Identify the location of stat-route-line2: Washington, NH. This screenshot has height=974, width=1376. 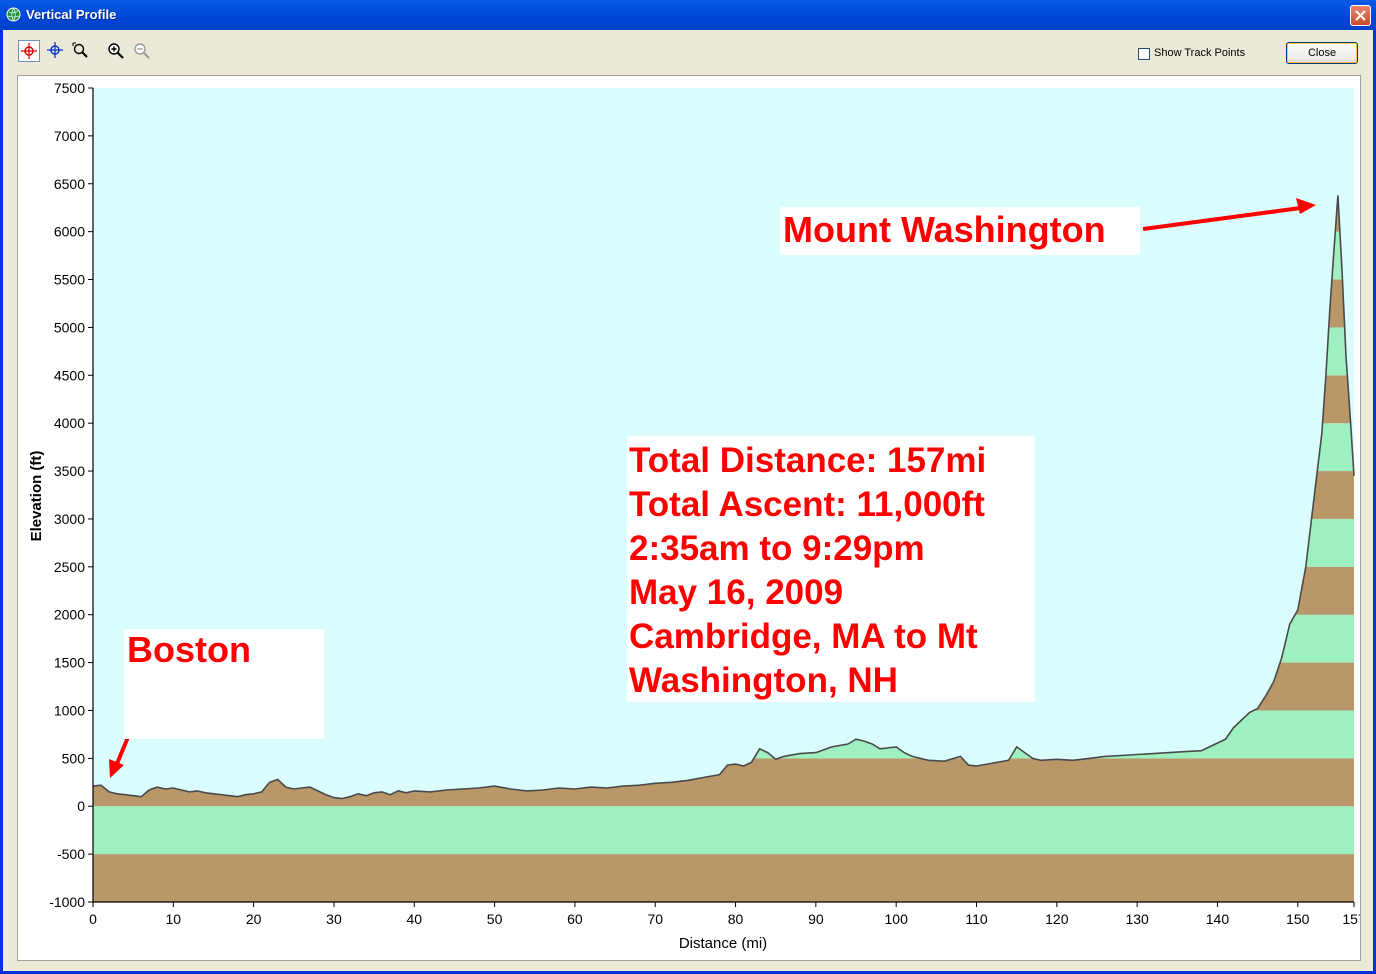
(763, 680).